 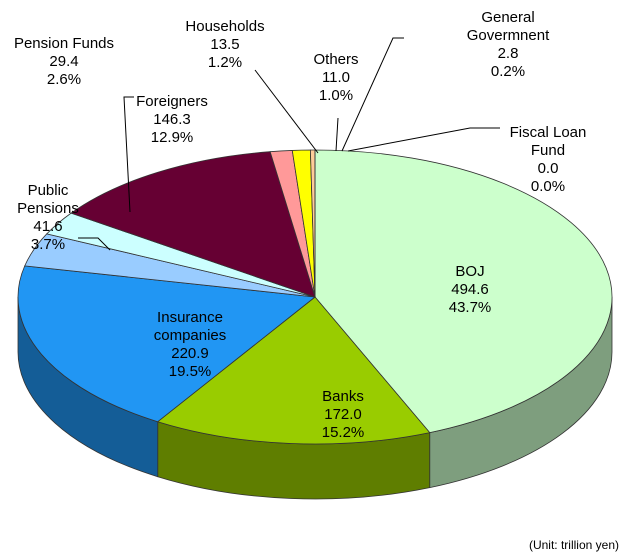 I want to click on label-value: 494.6, so click(x=470, y=289).